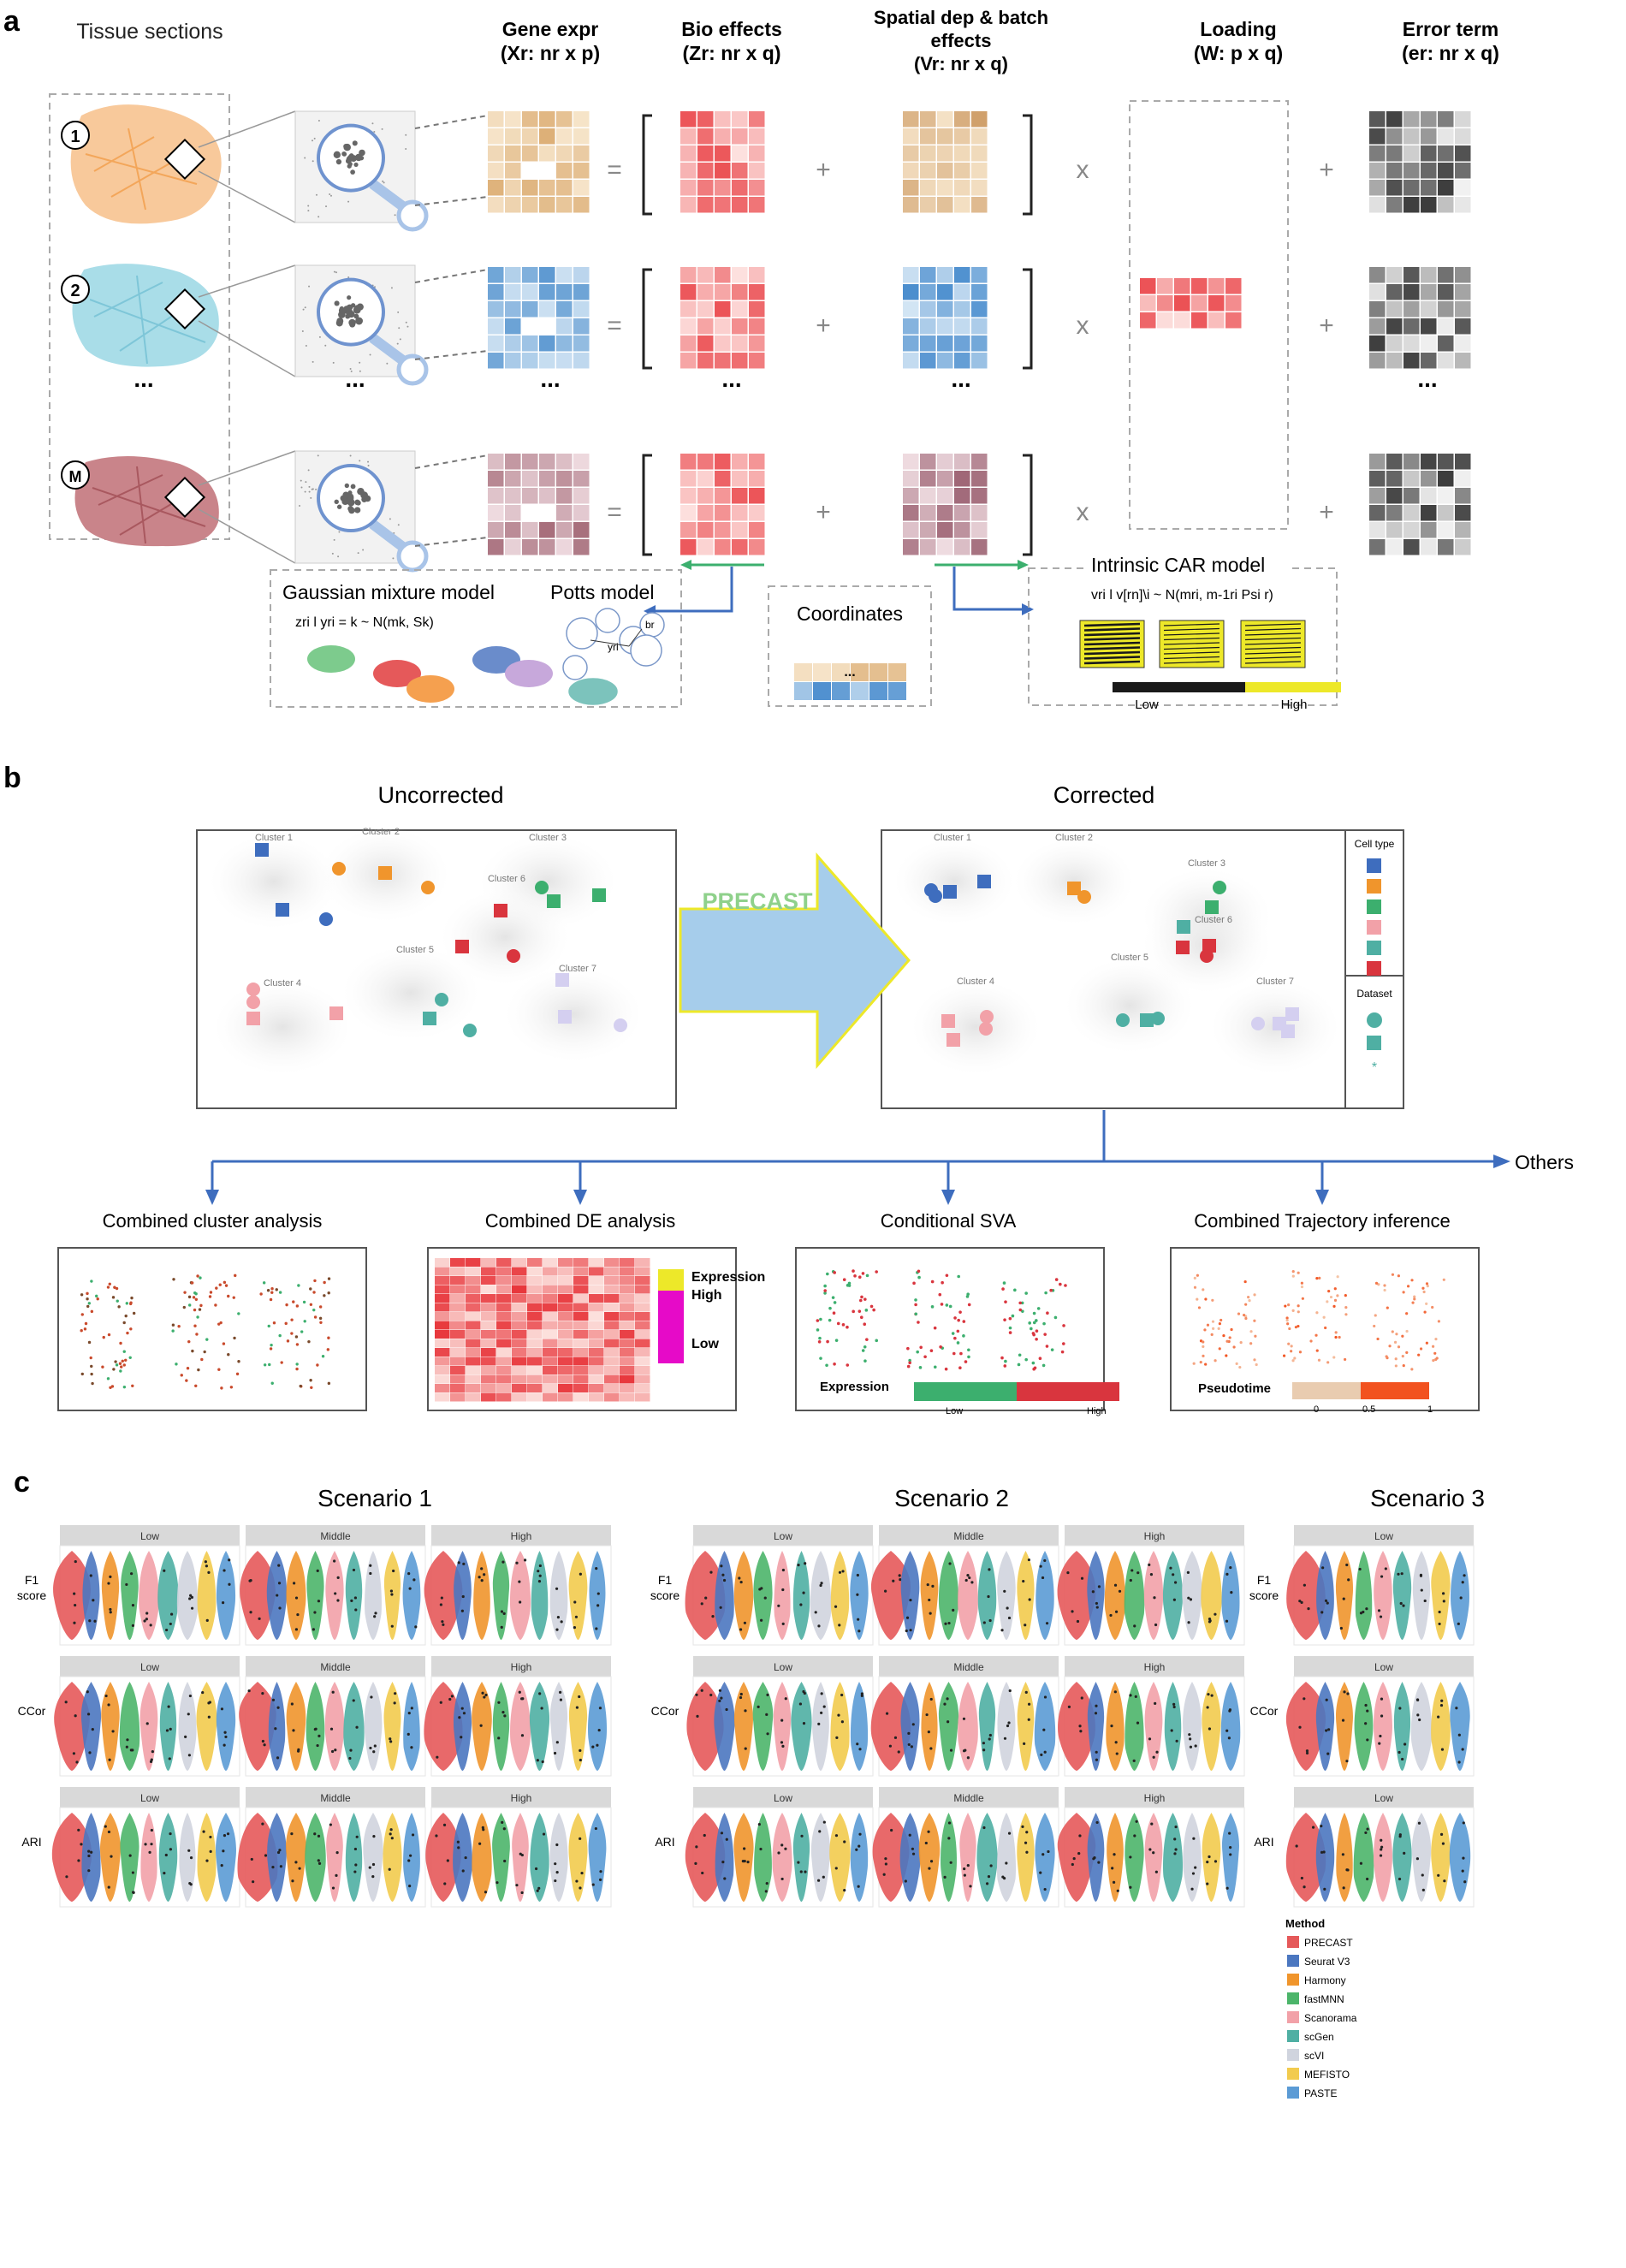 The image size is (1626, 2268). What do you see at coordinates (331, 1848) in the screenshot?
I see `facet-panel: Middle` at bounding box center [331, 1848].